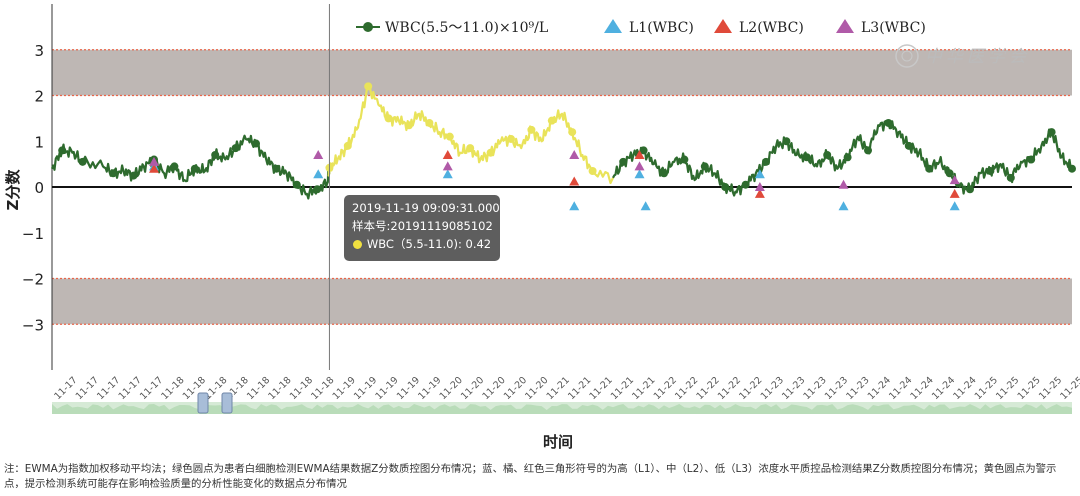 The height and width of the screenshot is (496, 1080). Describe the element at coordinates (960, 56) in the screenshot. I see `watermark: 中华医学会` at that location.